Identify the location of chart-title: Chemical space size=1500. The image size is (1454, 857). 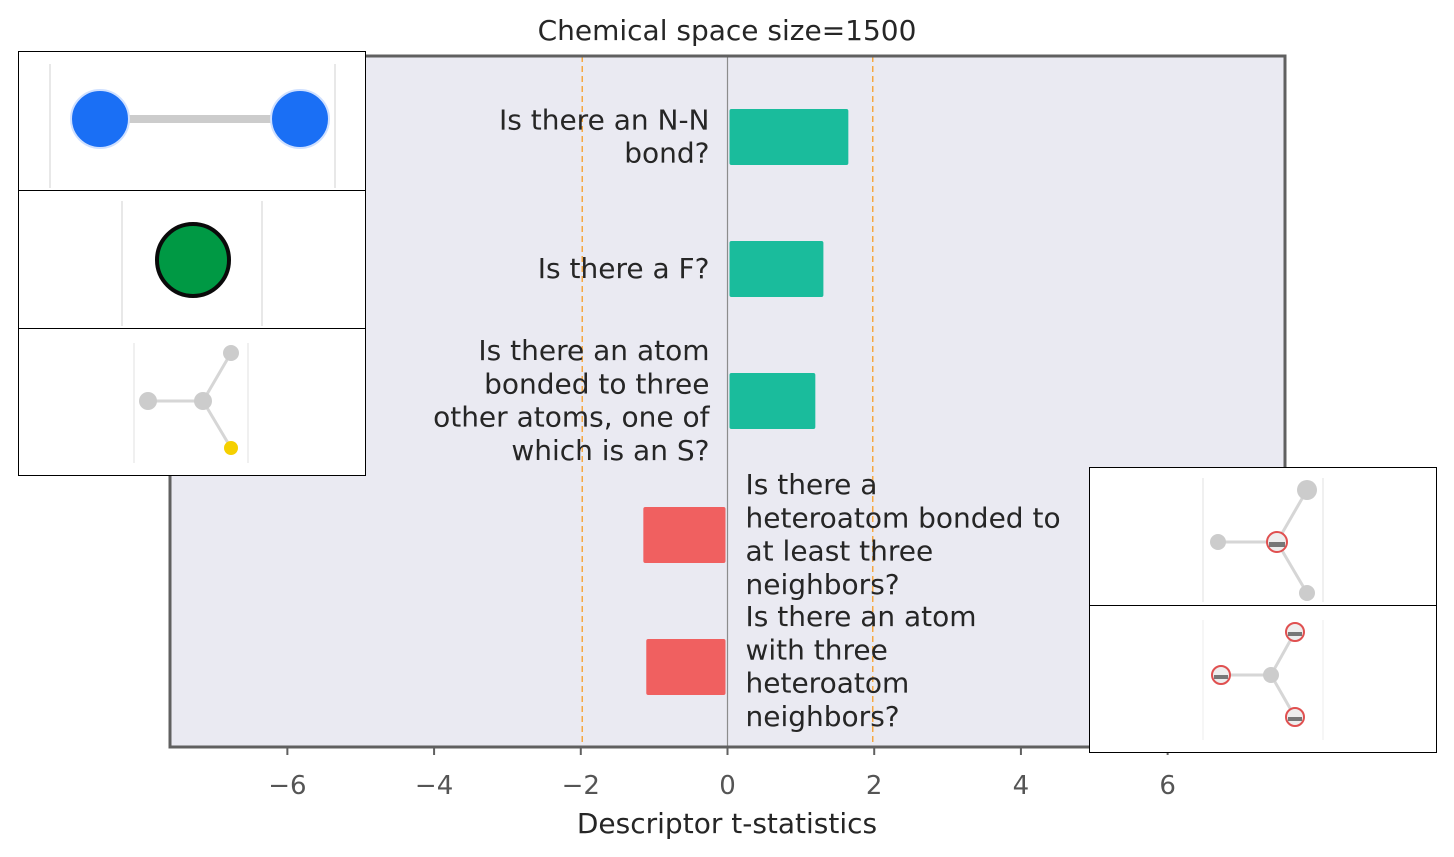
(727, 30).